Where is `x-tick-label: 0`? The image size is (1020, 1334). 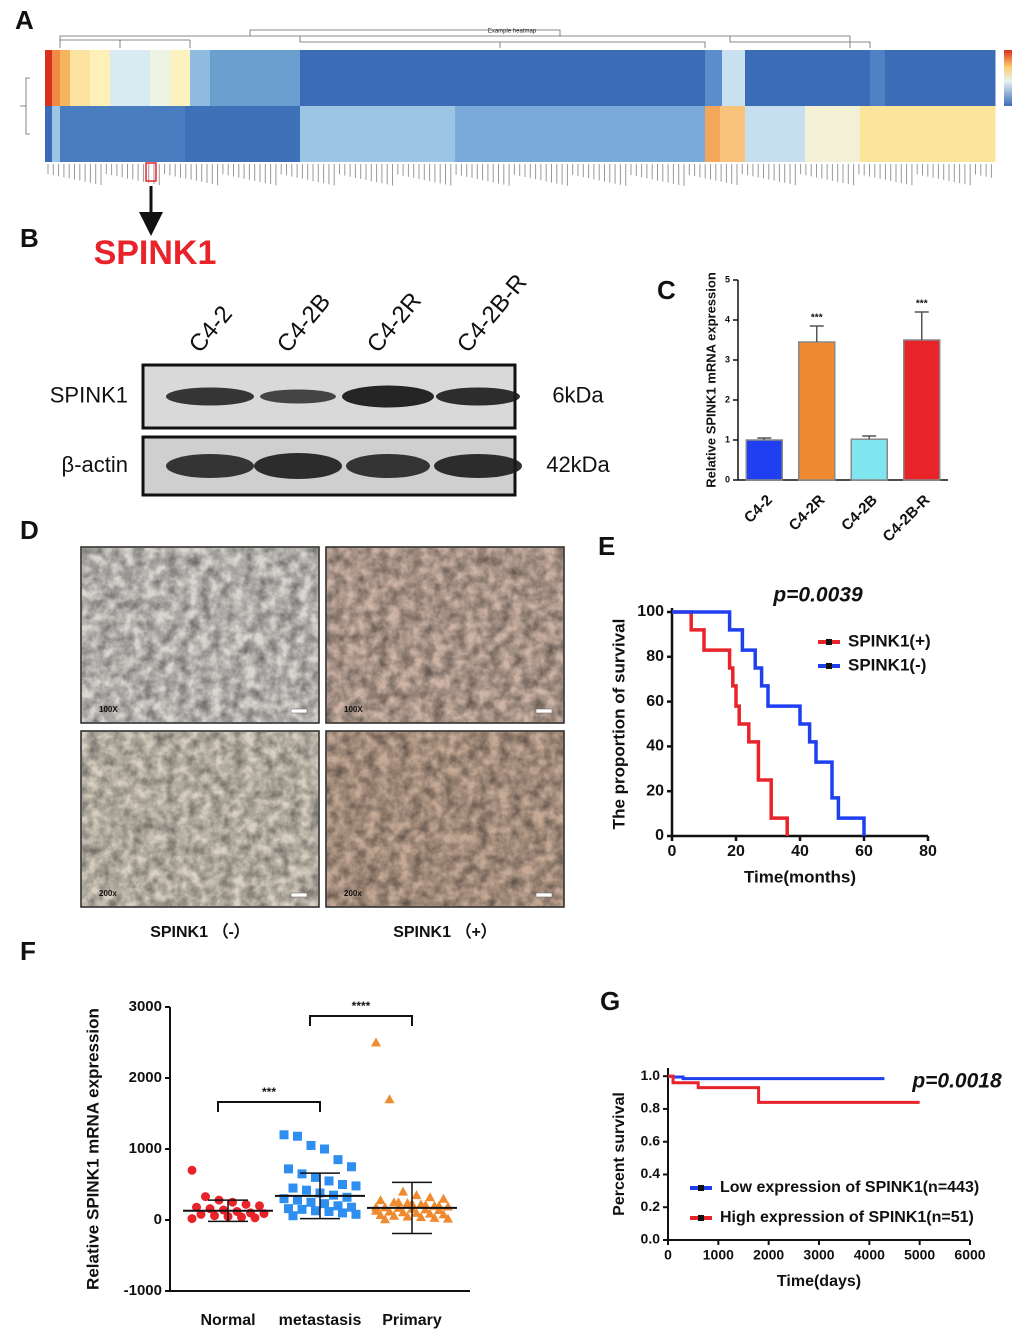 x-tick-label: 0 is located at coordinates (668, 1255).